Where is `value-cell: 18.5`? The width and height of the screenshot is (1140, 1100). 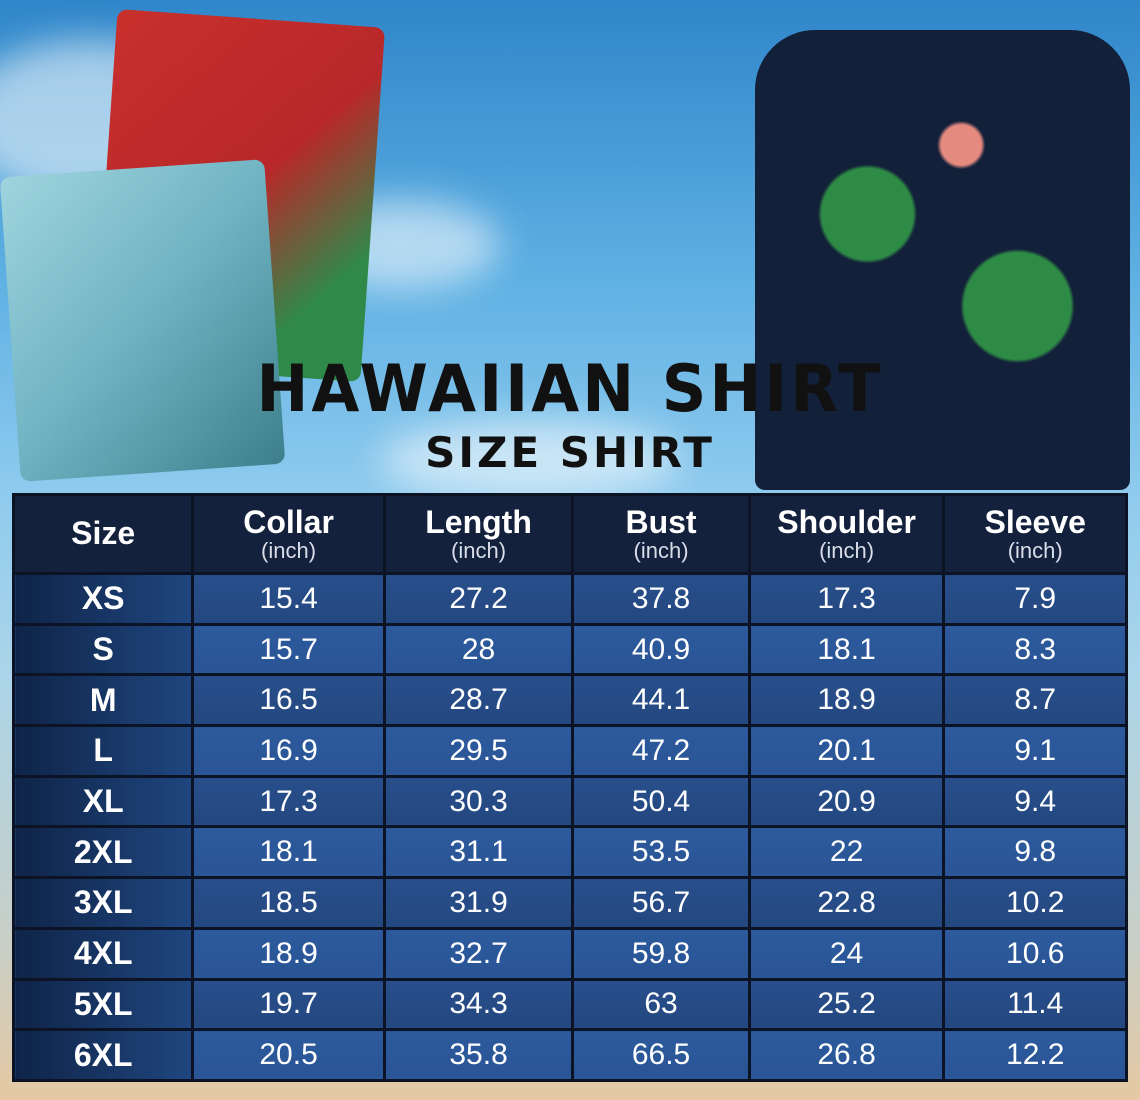 value-cell: 18.5 is located at coordinates (288, 903).